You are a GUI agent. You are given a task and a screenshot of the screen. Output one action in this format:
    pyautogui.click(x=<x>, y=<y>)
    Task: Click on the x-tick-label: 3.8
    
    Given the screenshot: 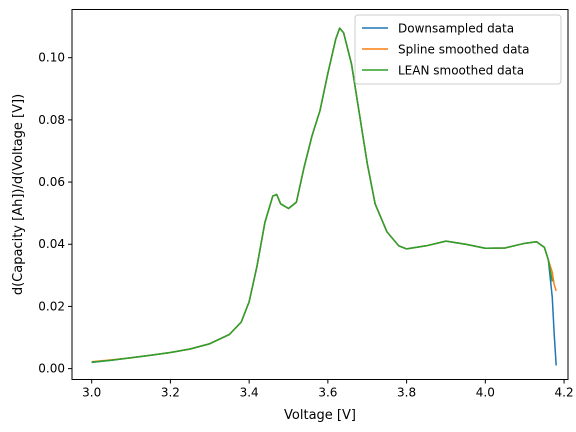 What is the action you would take?
    pyautogui.click(x=406, y=393)
    